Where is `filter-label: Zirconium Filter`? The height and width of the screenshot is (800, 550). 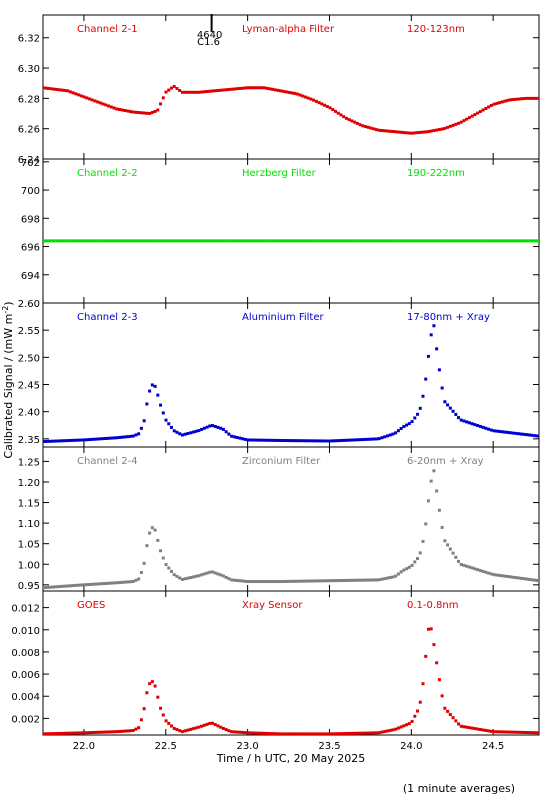
filter-label: Zirconium Filter is located at coordinates (281, 461).